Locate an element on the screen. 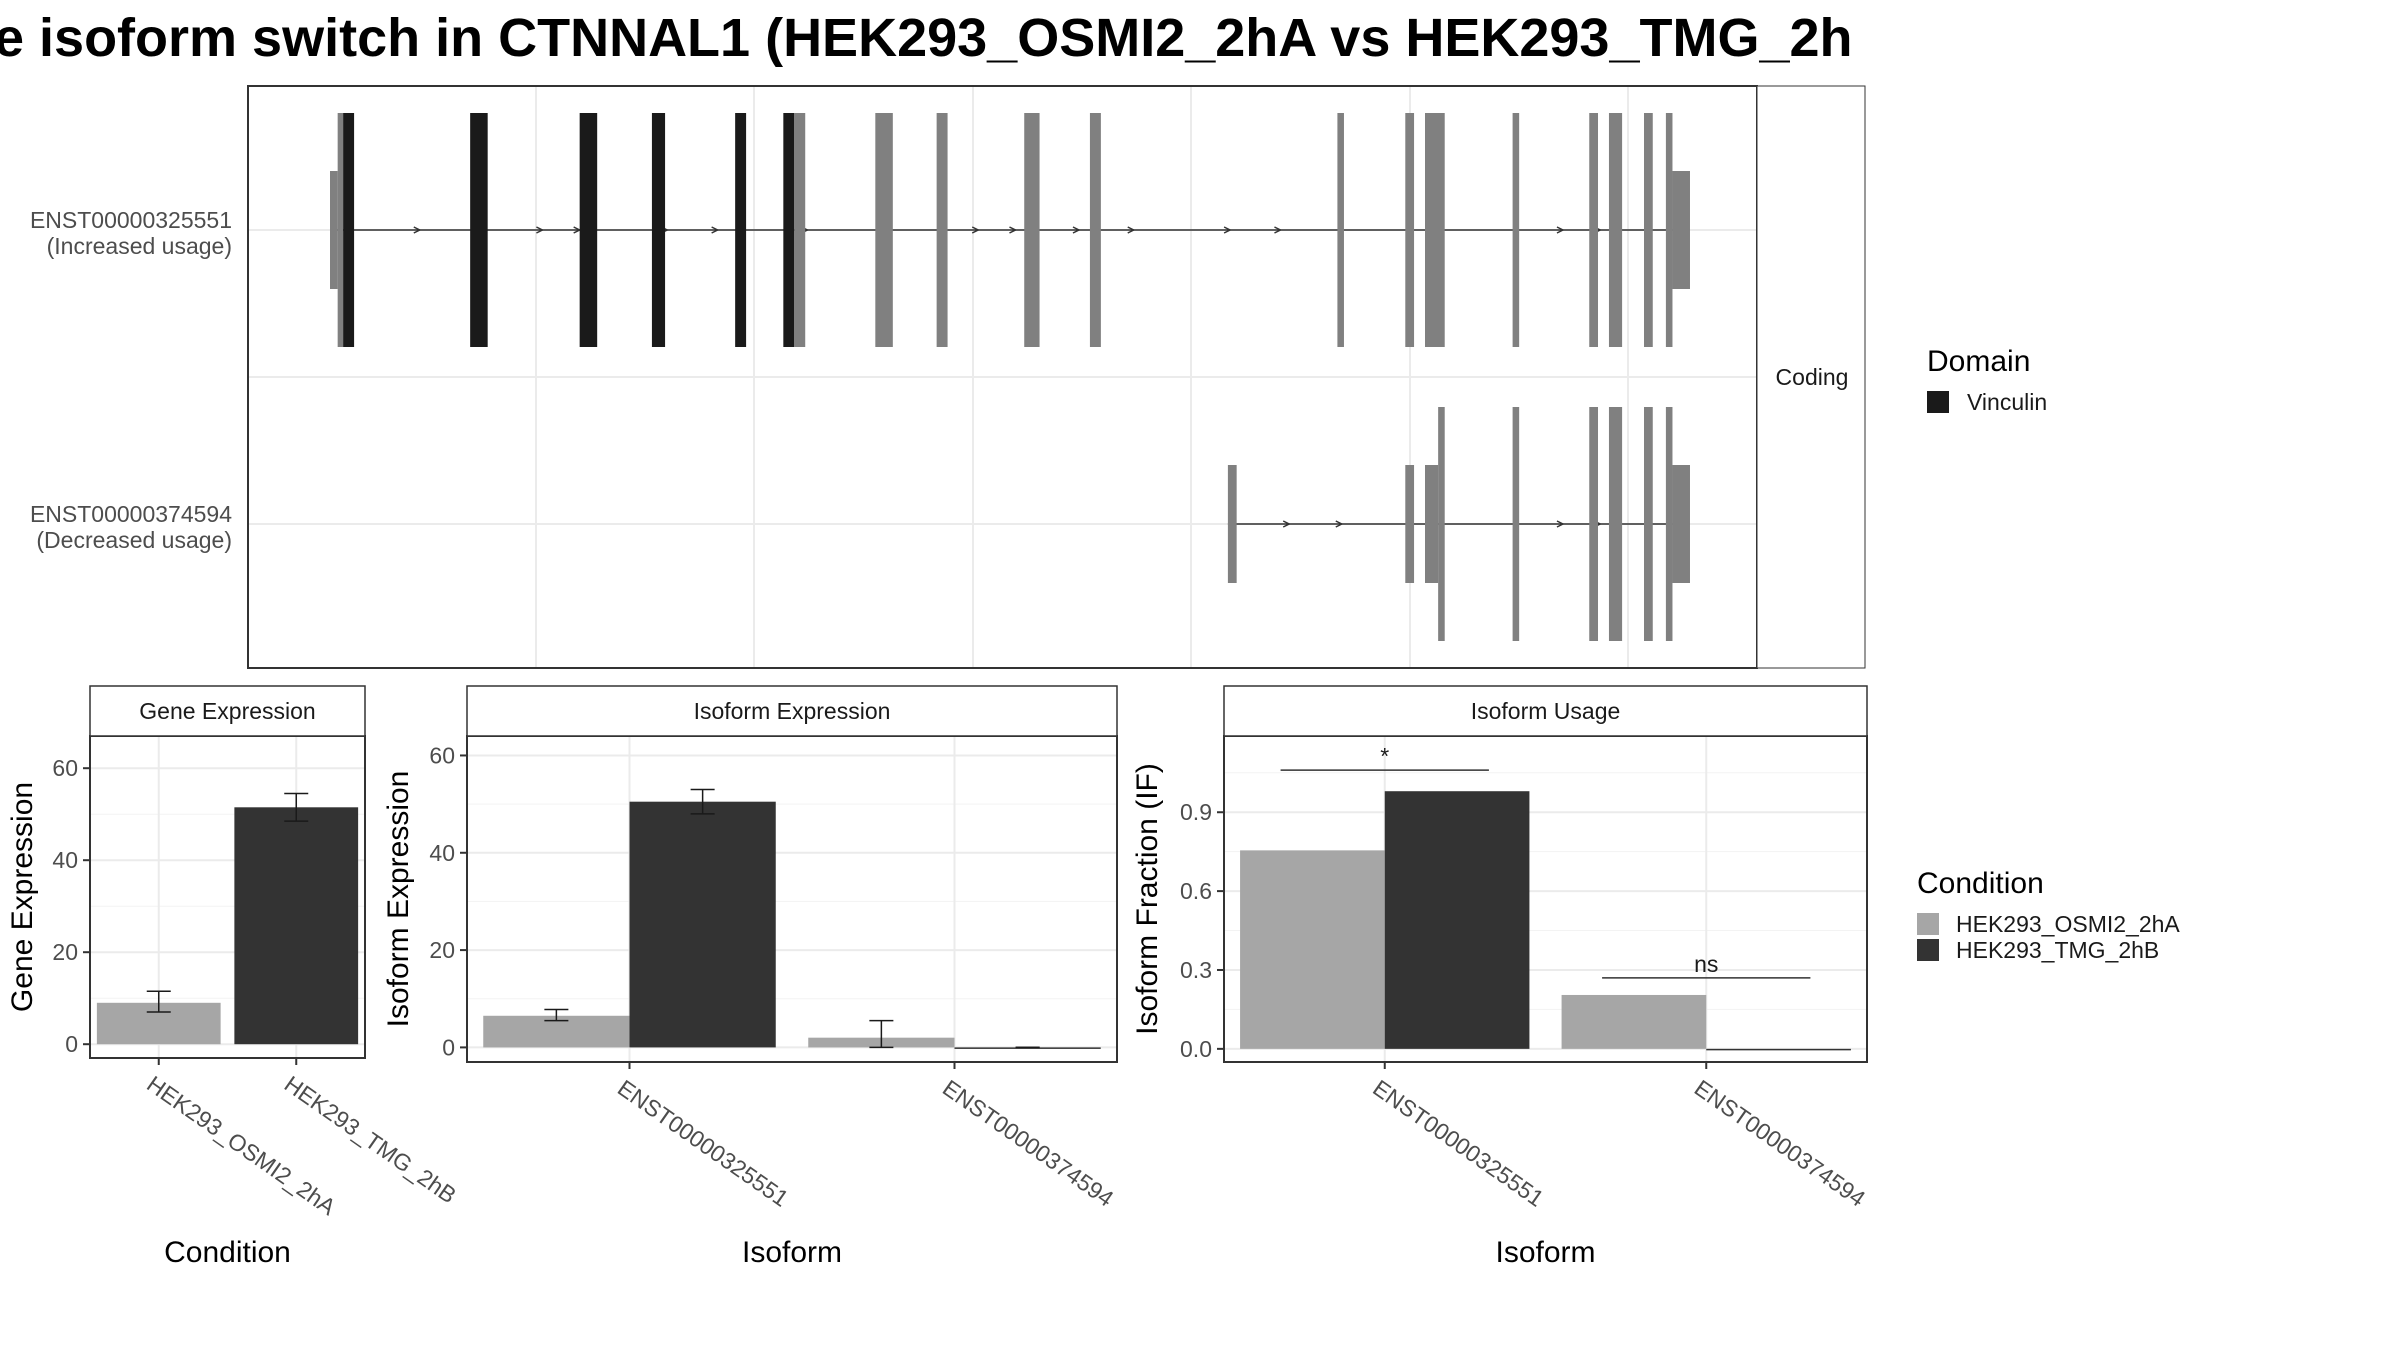 The image size is (2400, 1350). y-tick-label: 0 is located at coordinates (71, 1044).